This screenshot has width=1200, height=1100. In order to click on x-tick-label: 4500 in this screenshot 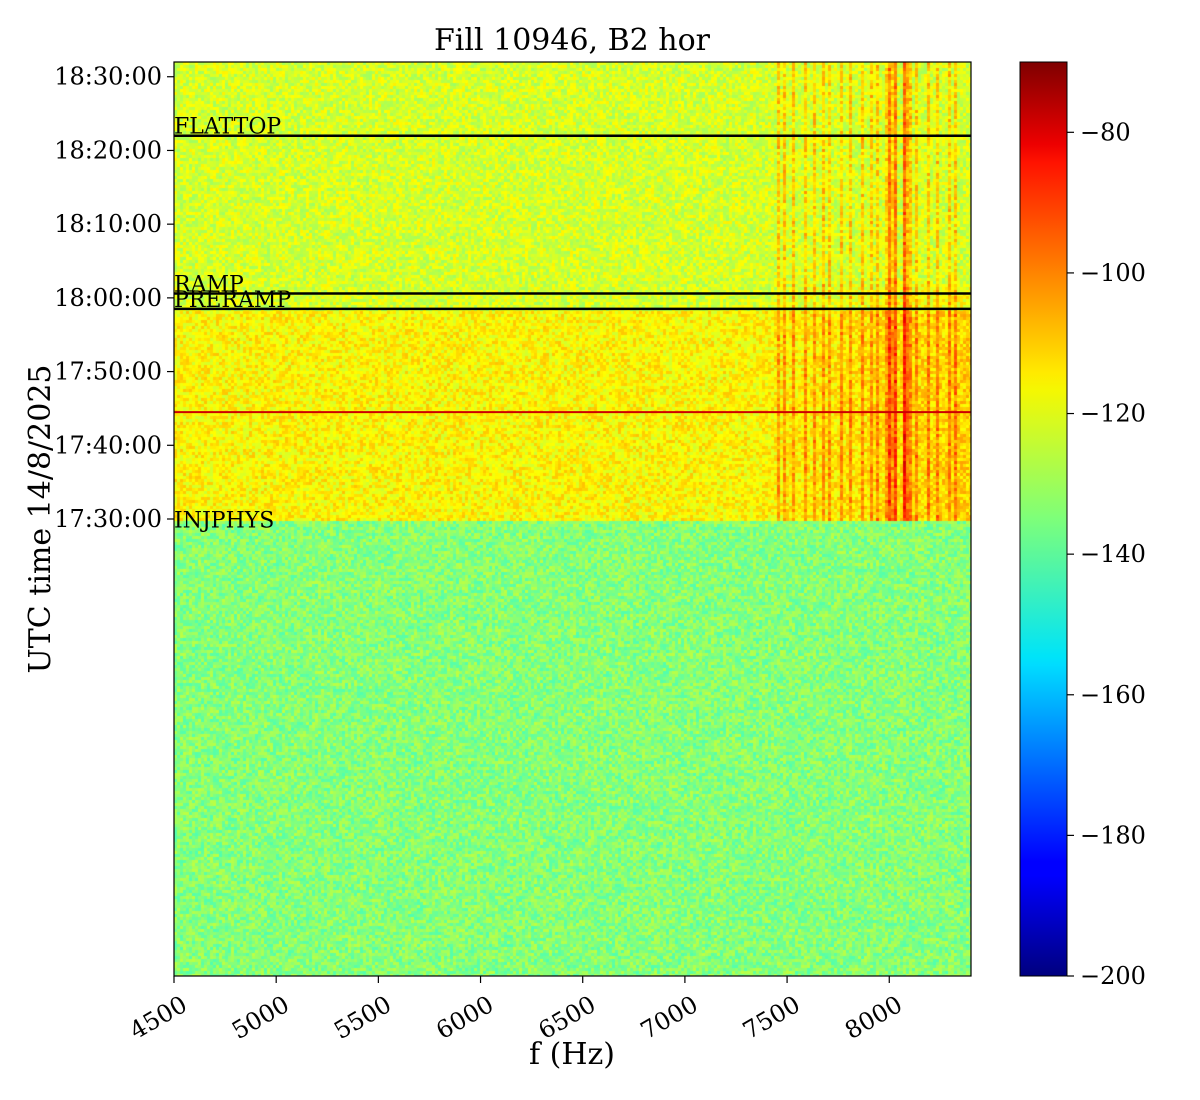, I will do `click(158, 1017)`.